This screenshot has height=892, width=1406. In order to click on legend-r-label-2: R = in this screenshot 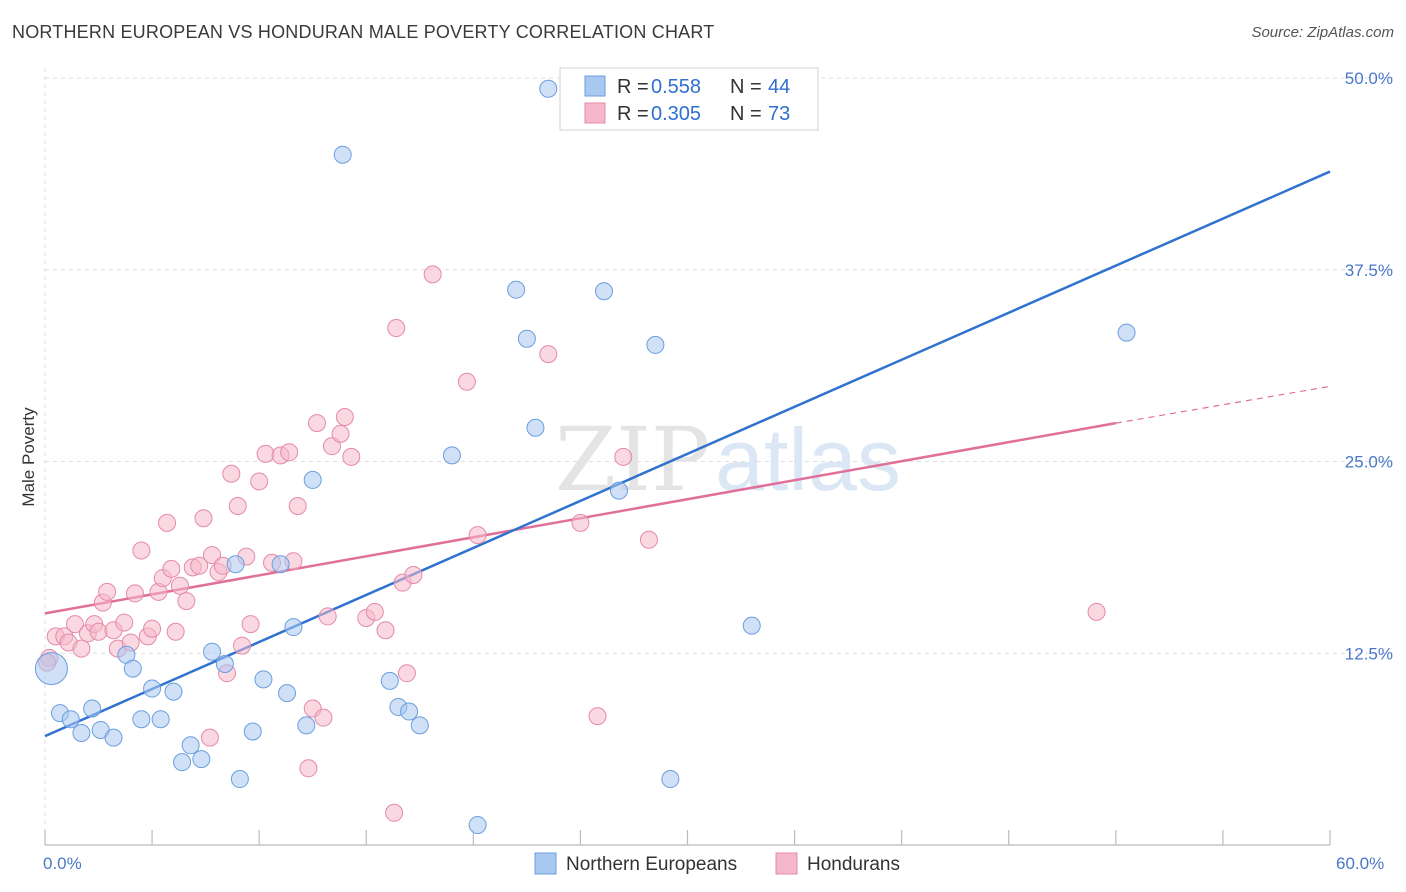, I will do `click(633, 114)`.